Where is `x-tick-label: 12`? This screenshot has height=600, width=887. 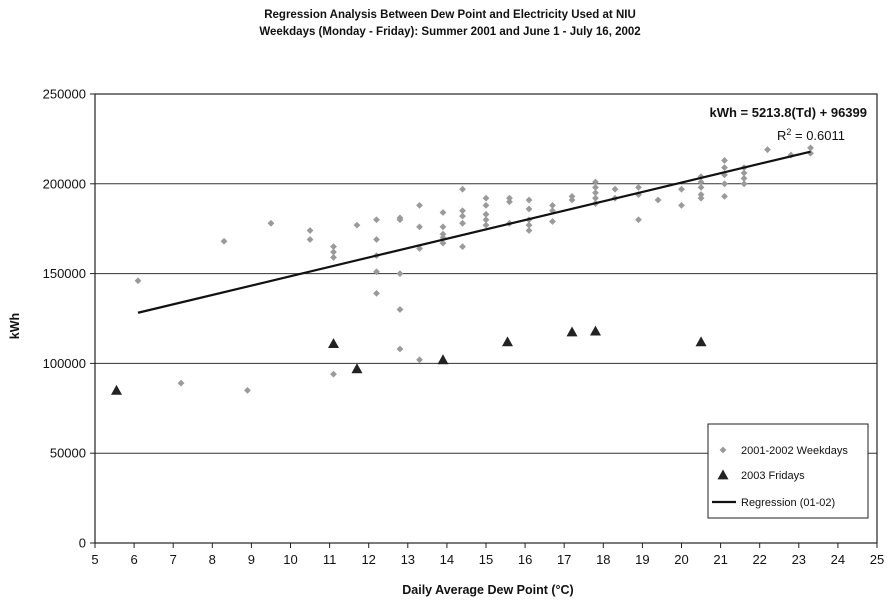
x-tick-label: 12 is located at coordinates (368, 559).